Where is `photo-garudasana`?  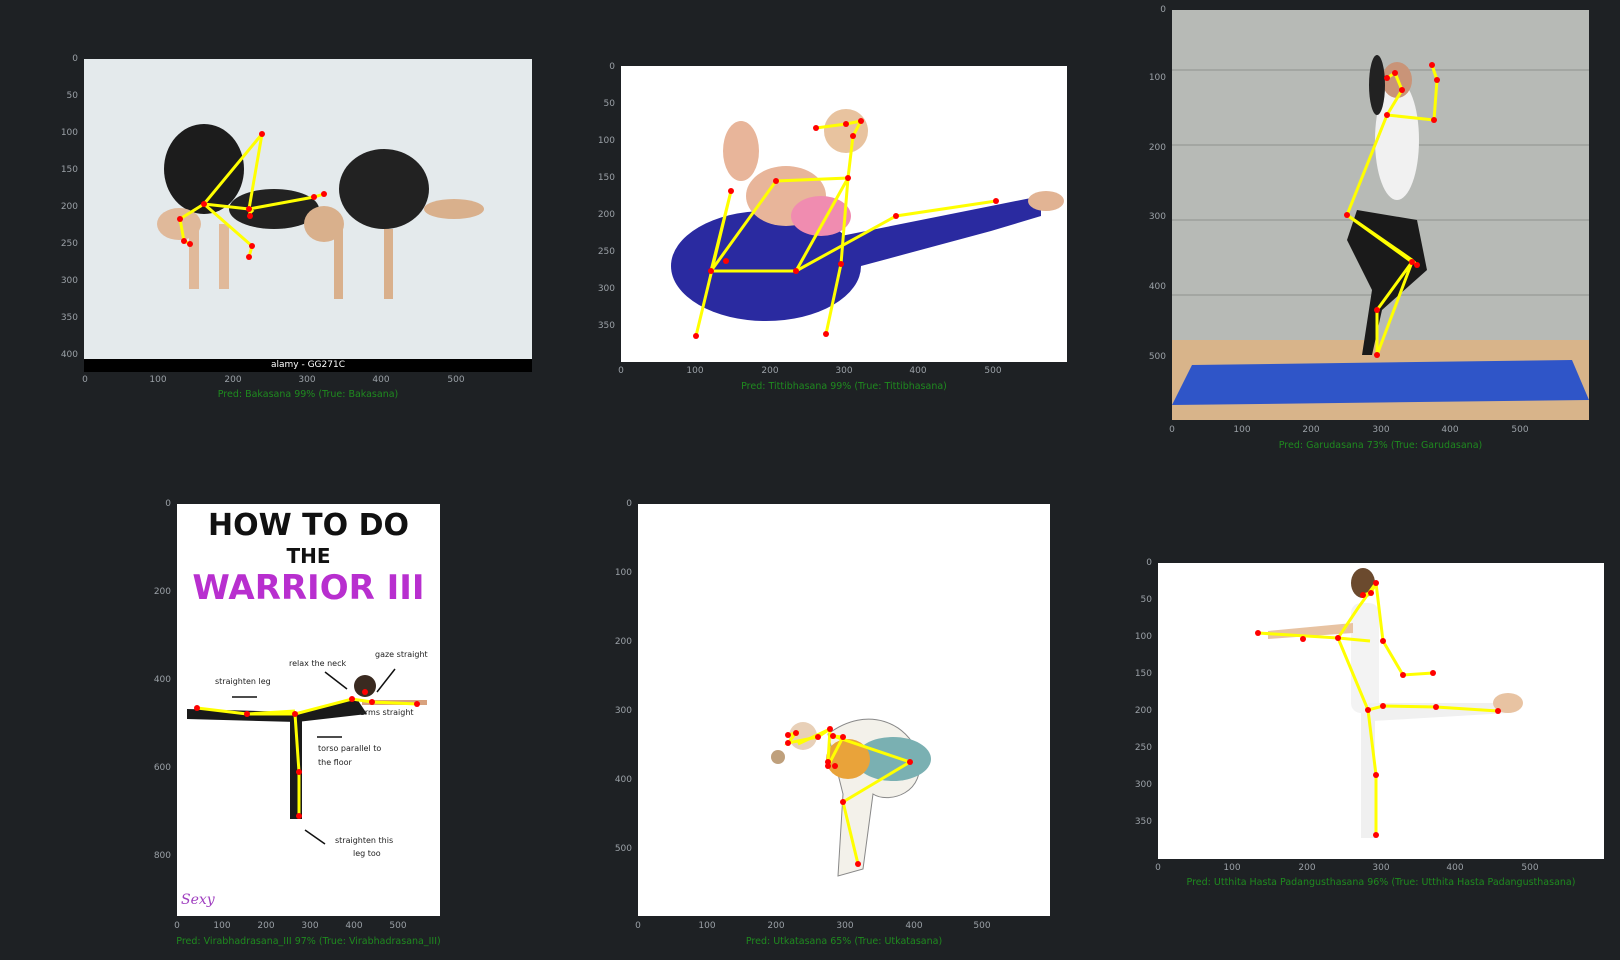 photo-garudasana is located at coordinates (1380, 215).